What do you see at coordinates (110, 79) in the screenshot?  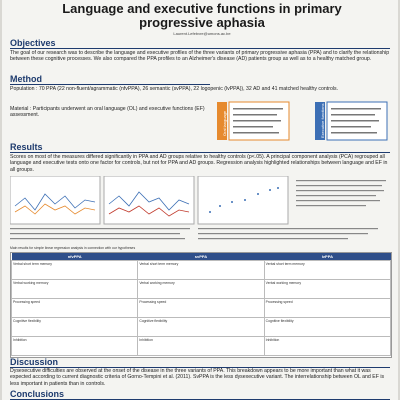 I see `heading: Method` at bounding box center [110, 79].